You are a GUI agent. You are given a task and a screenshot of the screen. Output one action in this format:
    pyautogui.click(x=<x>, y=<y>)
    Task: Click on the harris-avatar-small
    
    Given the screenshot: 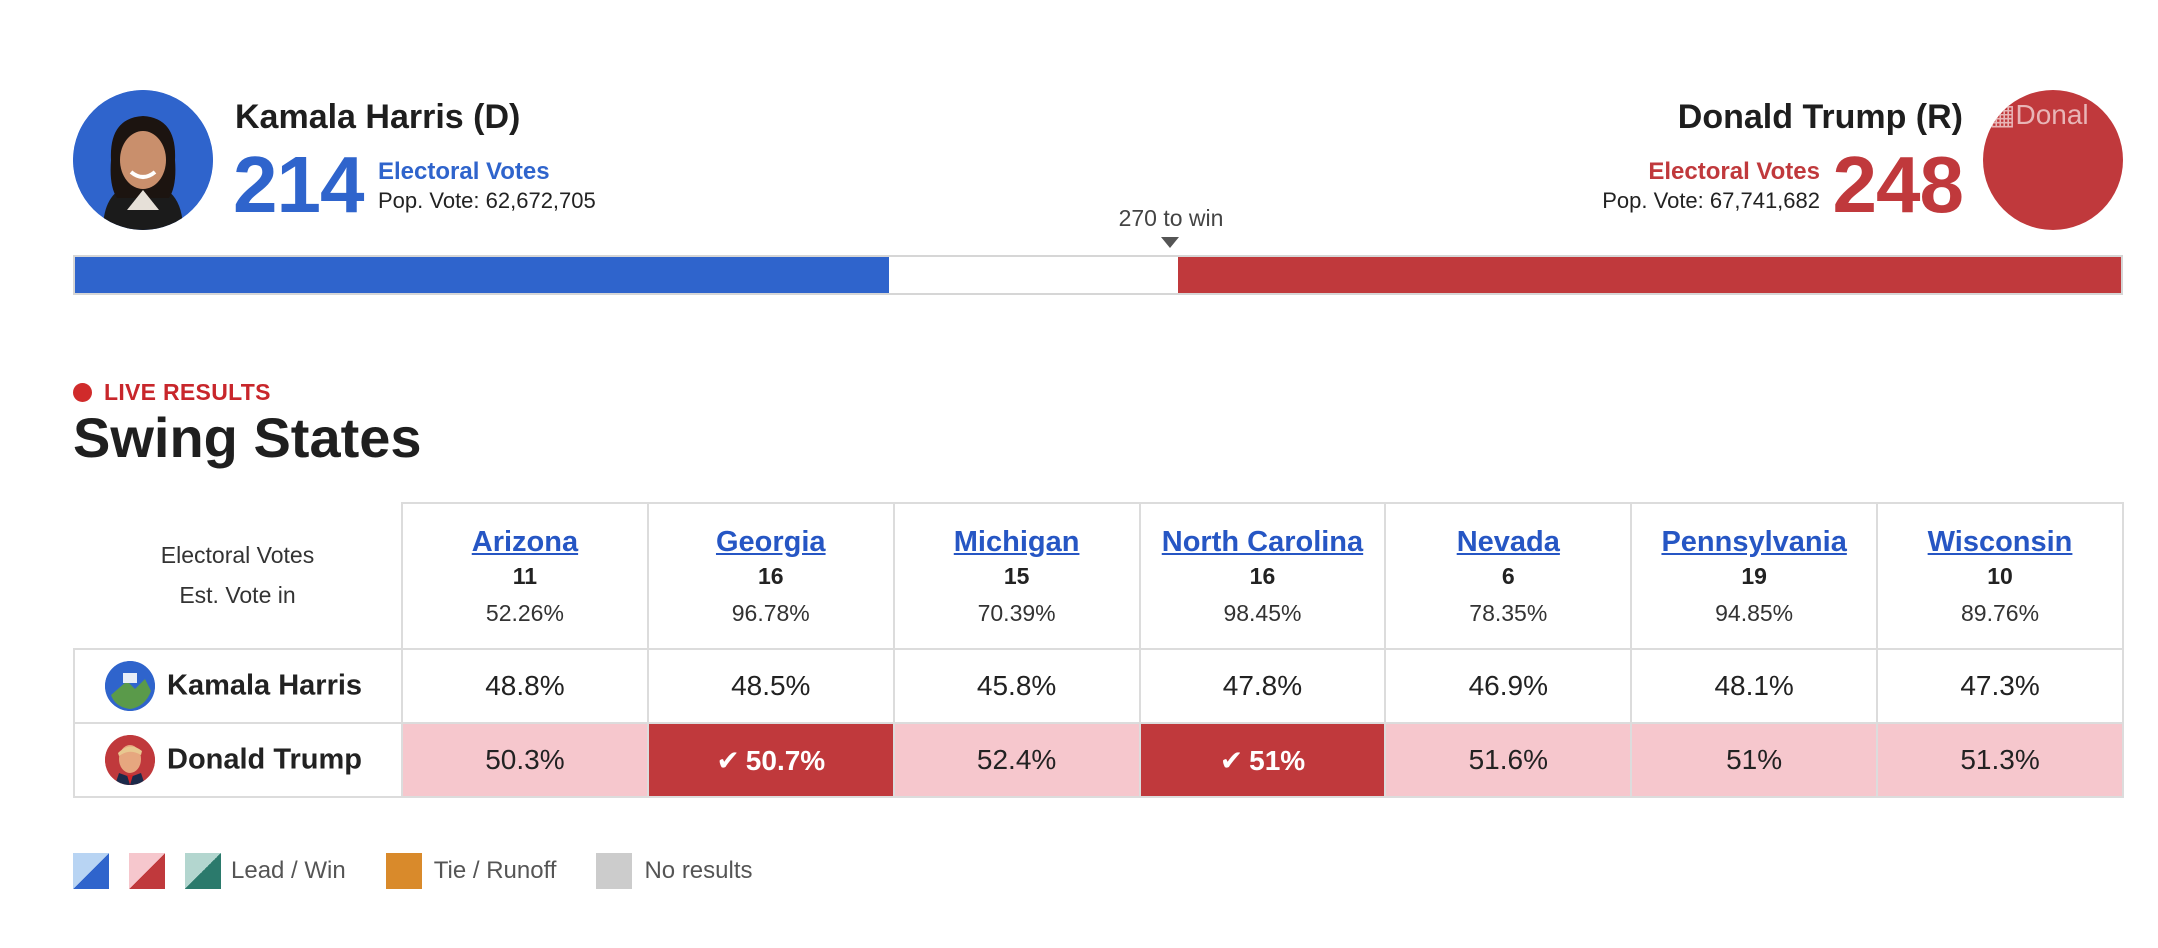 What is the action you would take?
    pyautogui.click(x=130, y=686)
    